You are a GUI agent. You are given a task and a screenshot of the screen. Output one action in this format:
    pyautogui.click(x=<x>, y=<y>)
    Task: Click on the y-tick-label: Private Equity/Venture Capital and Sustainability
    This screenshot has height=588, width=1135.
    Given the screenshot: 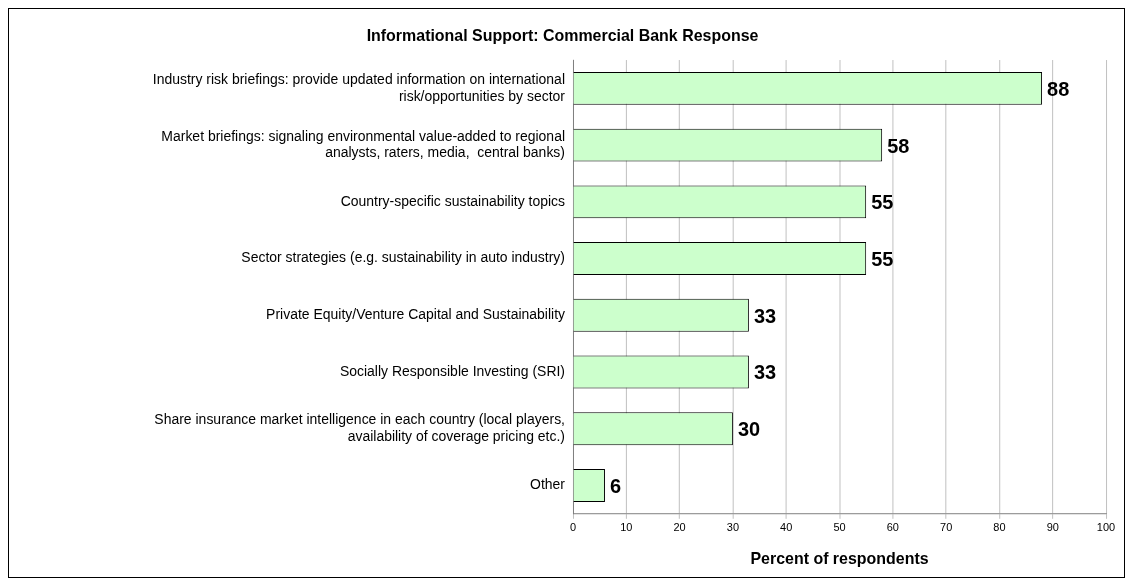 What is the action you would take?
    pyautogui.click(x=416, y=314)
    